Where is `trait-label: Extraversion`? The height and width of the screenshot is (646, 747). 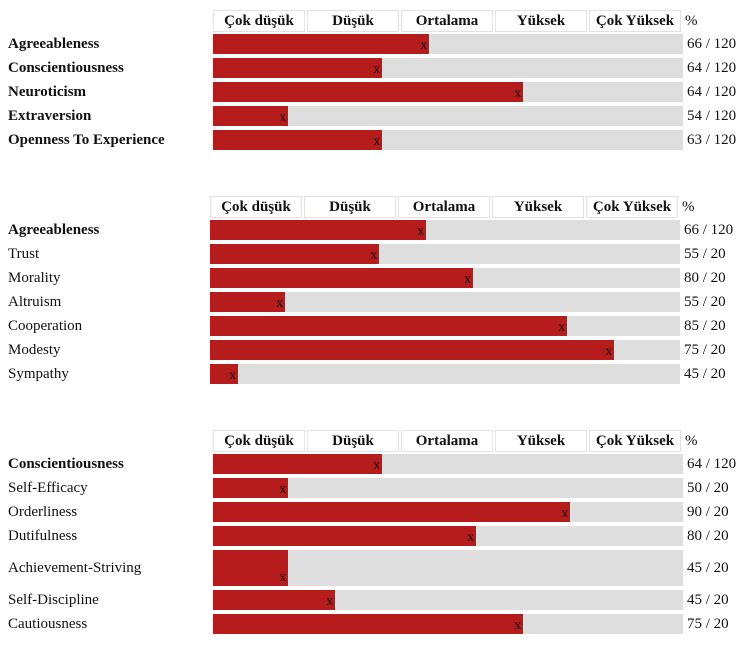 trait-label: Extraversion is located at coordinates (50, 116).